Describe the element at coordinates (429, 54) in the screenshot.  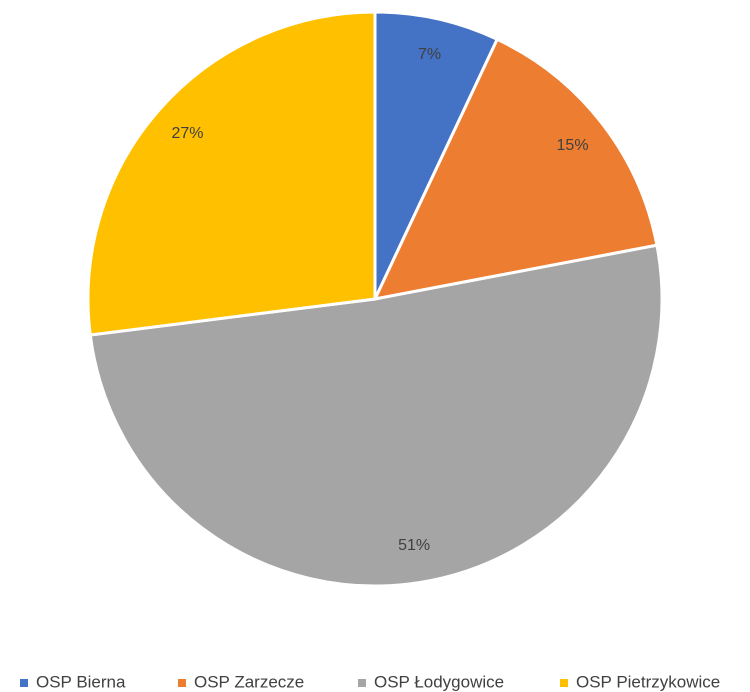
I see `data-label: 7%` at that location.